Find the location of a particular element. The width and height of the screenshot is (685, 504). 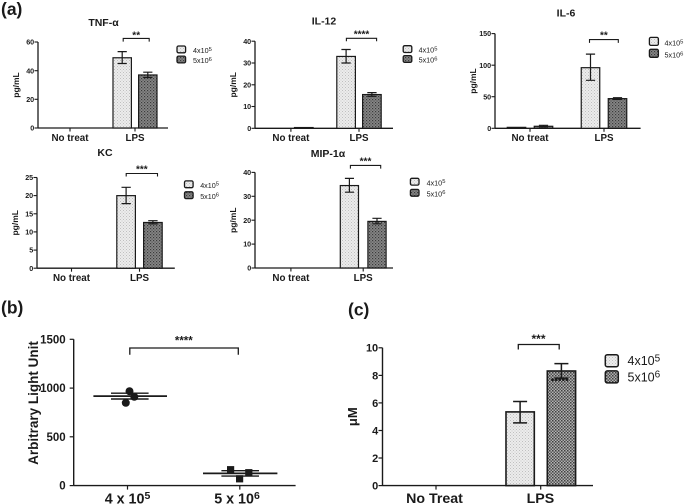

svg-text: 6 is located at coordinates (375, 404).